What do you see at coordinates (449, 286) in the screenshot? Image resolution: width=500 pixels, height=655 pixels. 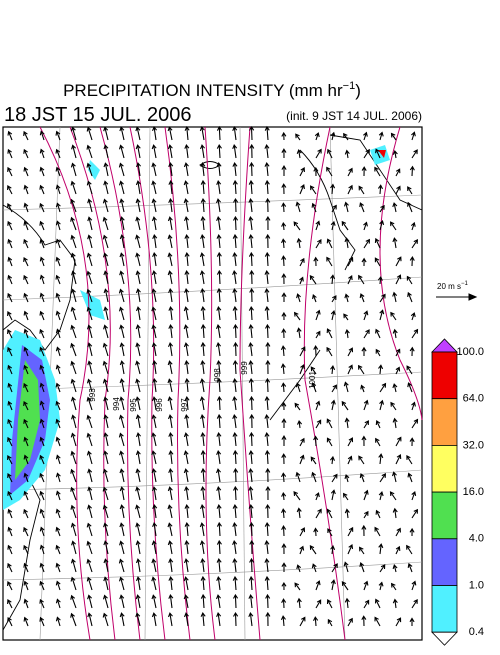 I see `vector-legend-text: 20 m s` at bounding box center [449, 286].